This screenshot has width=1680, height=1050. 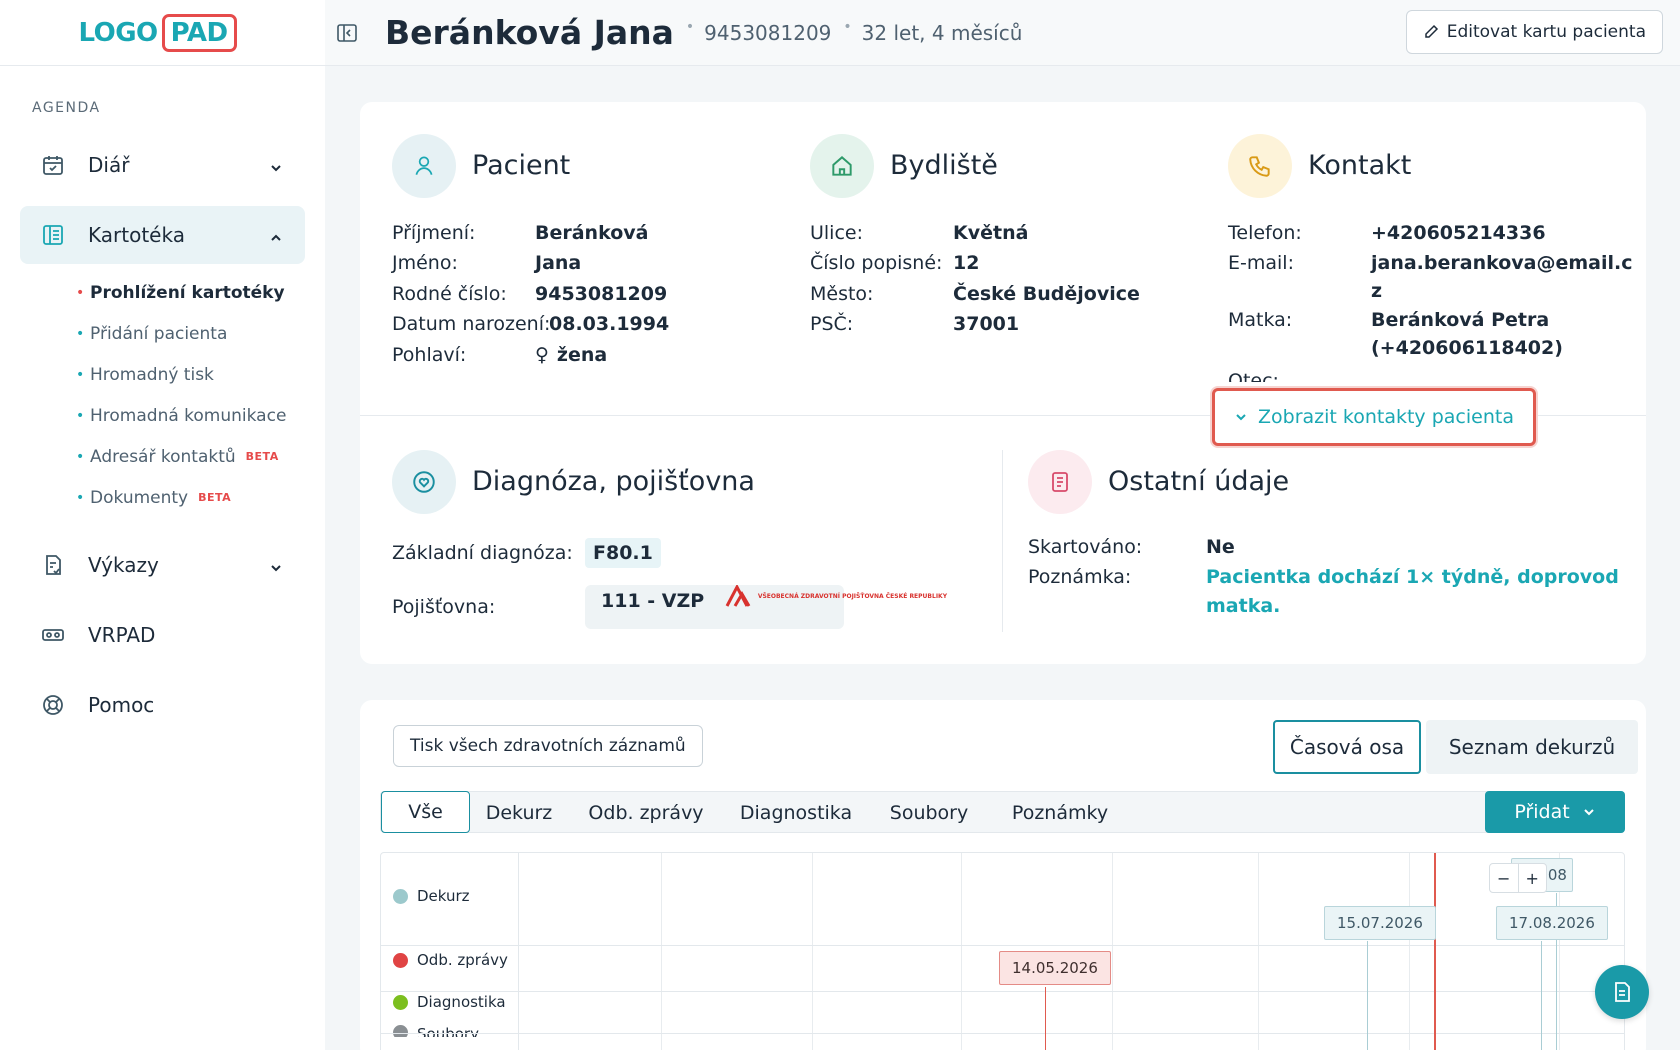 I want to click on tab-vse: Vše, so click(x=425, y=812).